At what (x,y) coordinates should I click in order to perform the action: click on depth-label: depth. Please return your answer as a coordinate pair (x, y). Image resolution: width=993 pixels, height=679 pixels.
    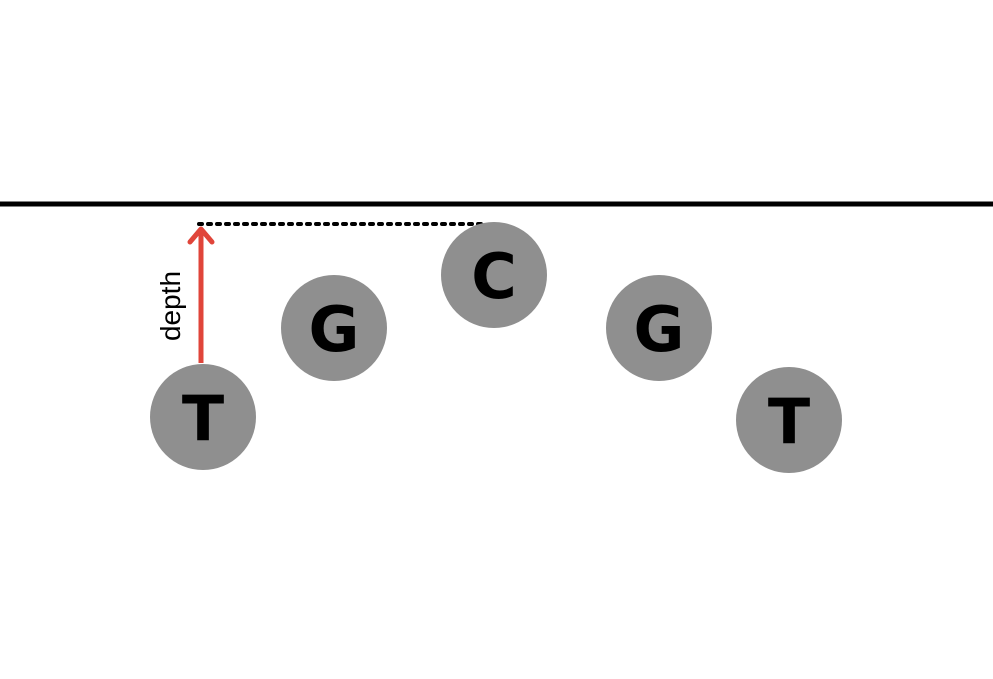
    Looking at the image, I should click on (170, 306).